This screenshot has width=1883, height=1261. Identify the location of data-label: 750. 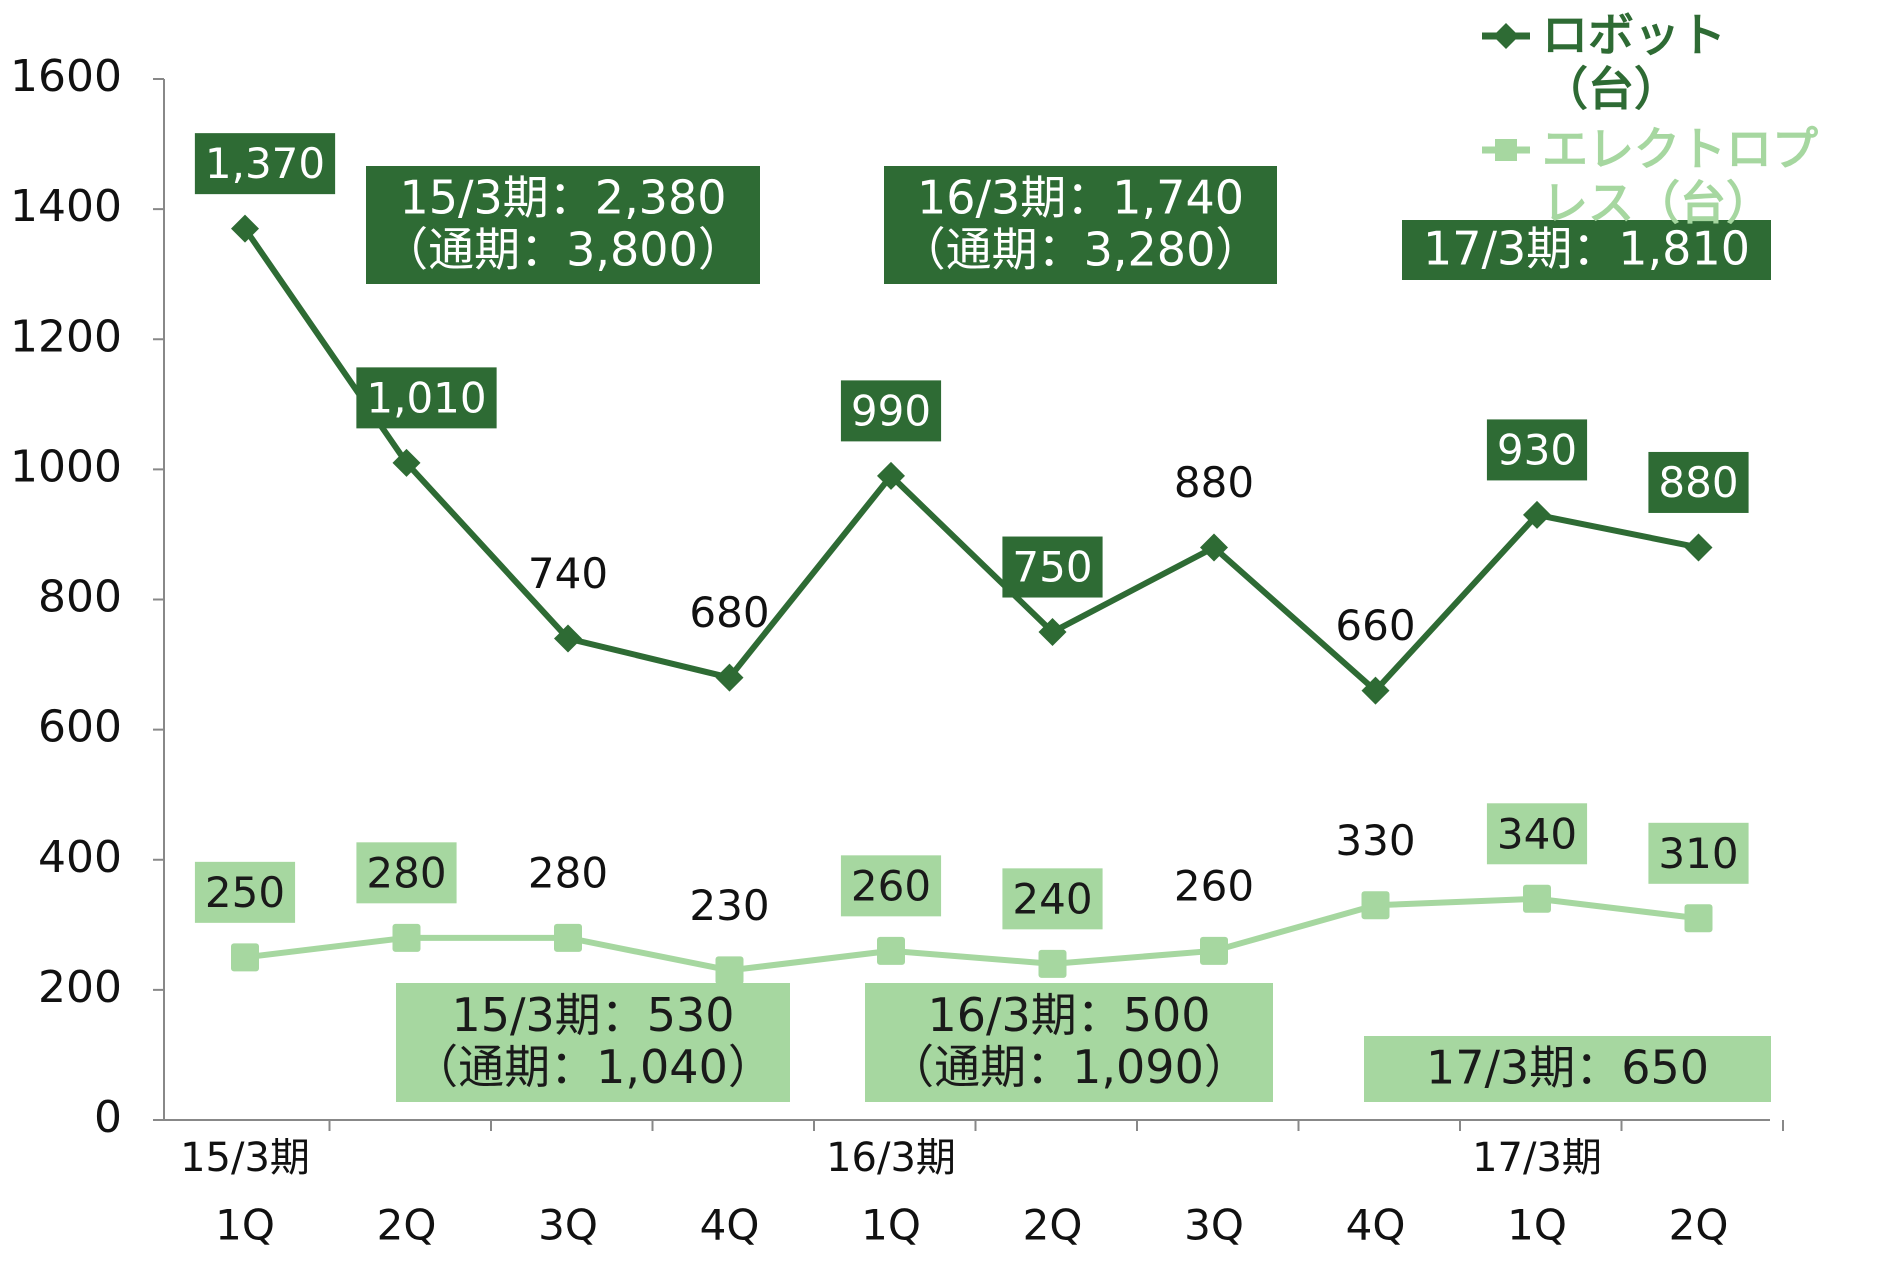
(1052, 567).